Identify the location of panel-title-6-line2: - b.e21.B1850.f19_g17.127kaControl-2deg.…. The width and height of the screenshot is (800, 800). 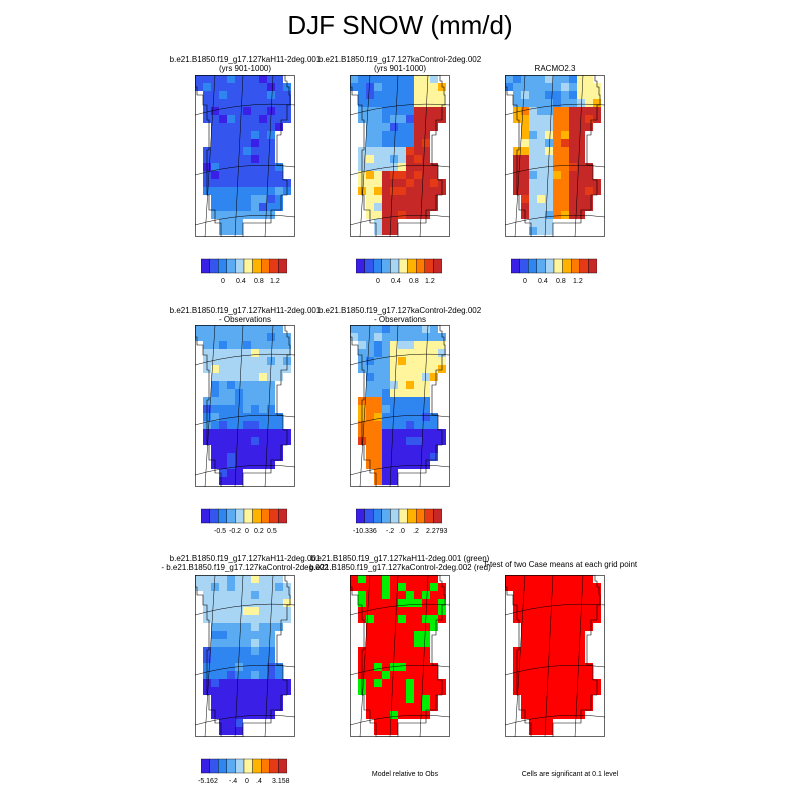
(245, 567).